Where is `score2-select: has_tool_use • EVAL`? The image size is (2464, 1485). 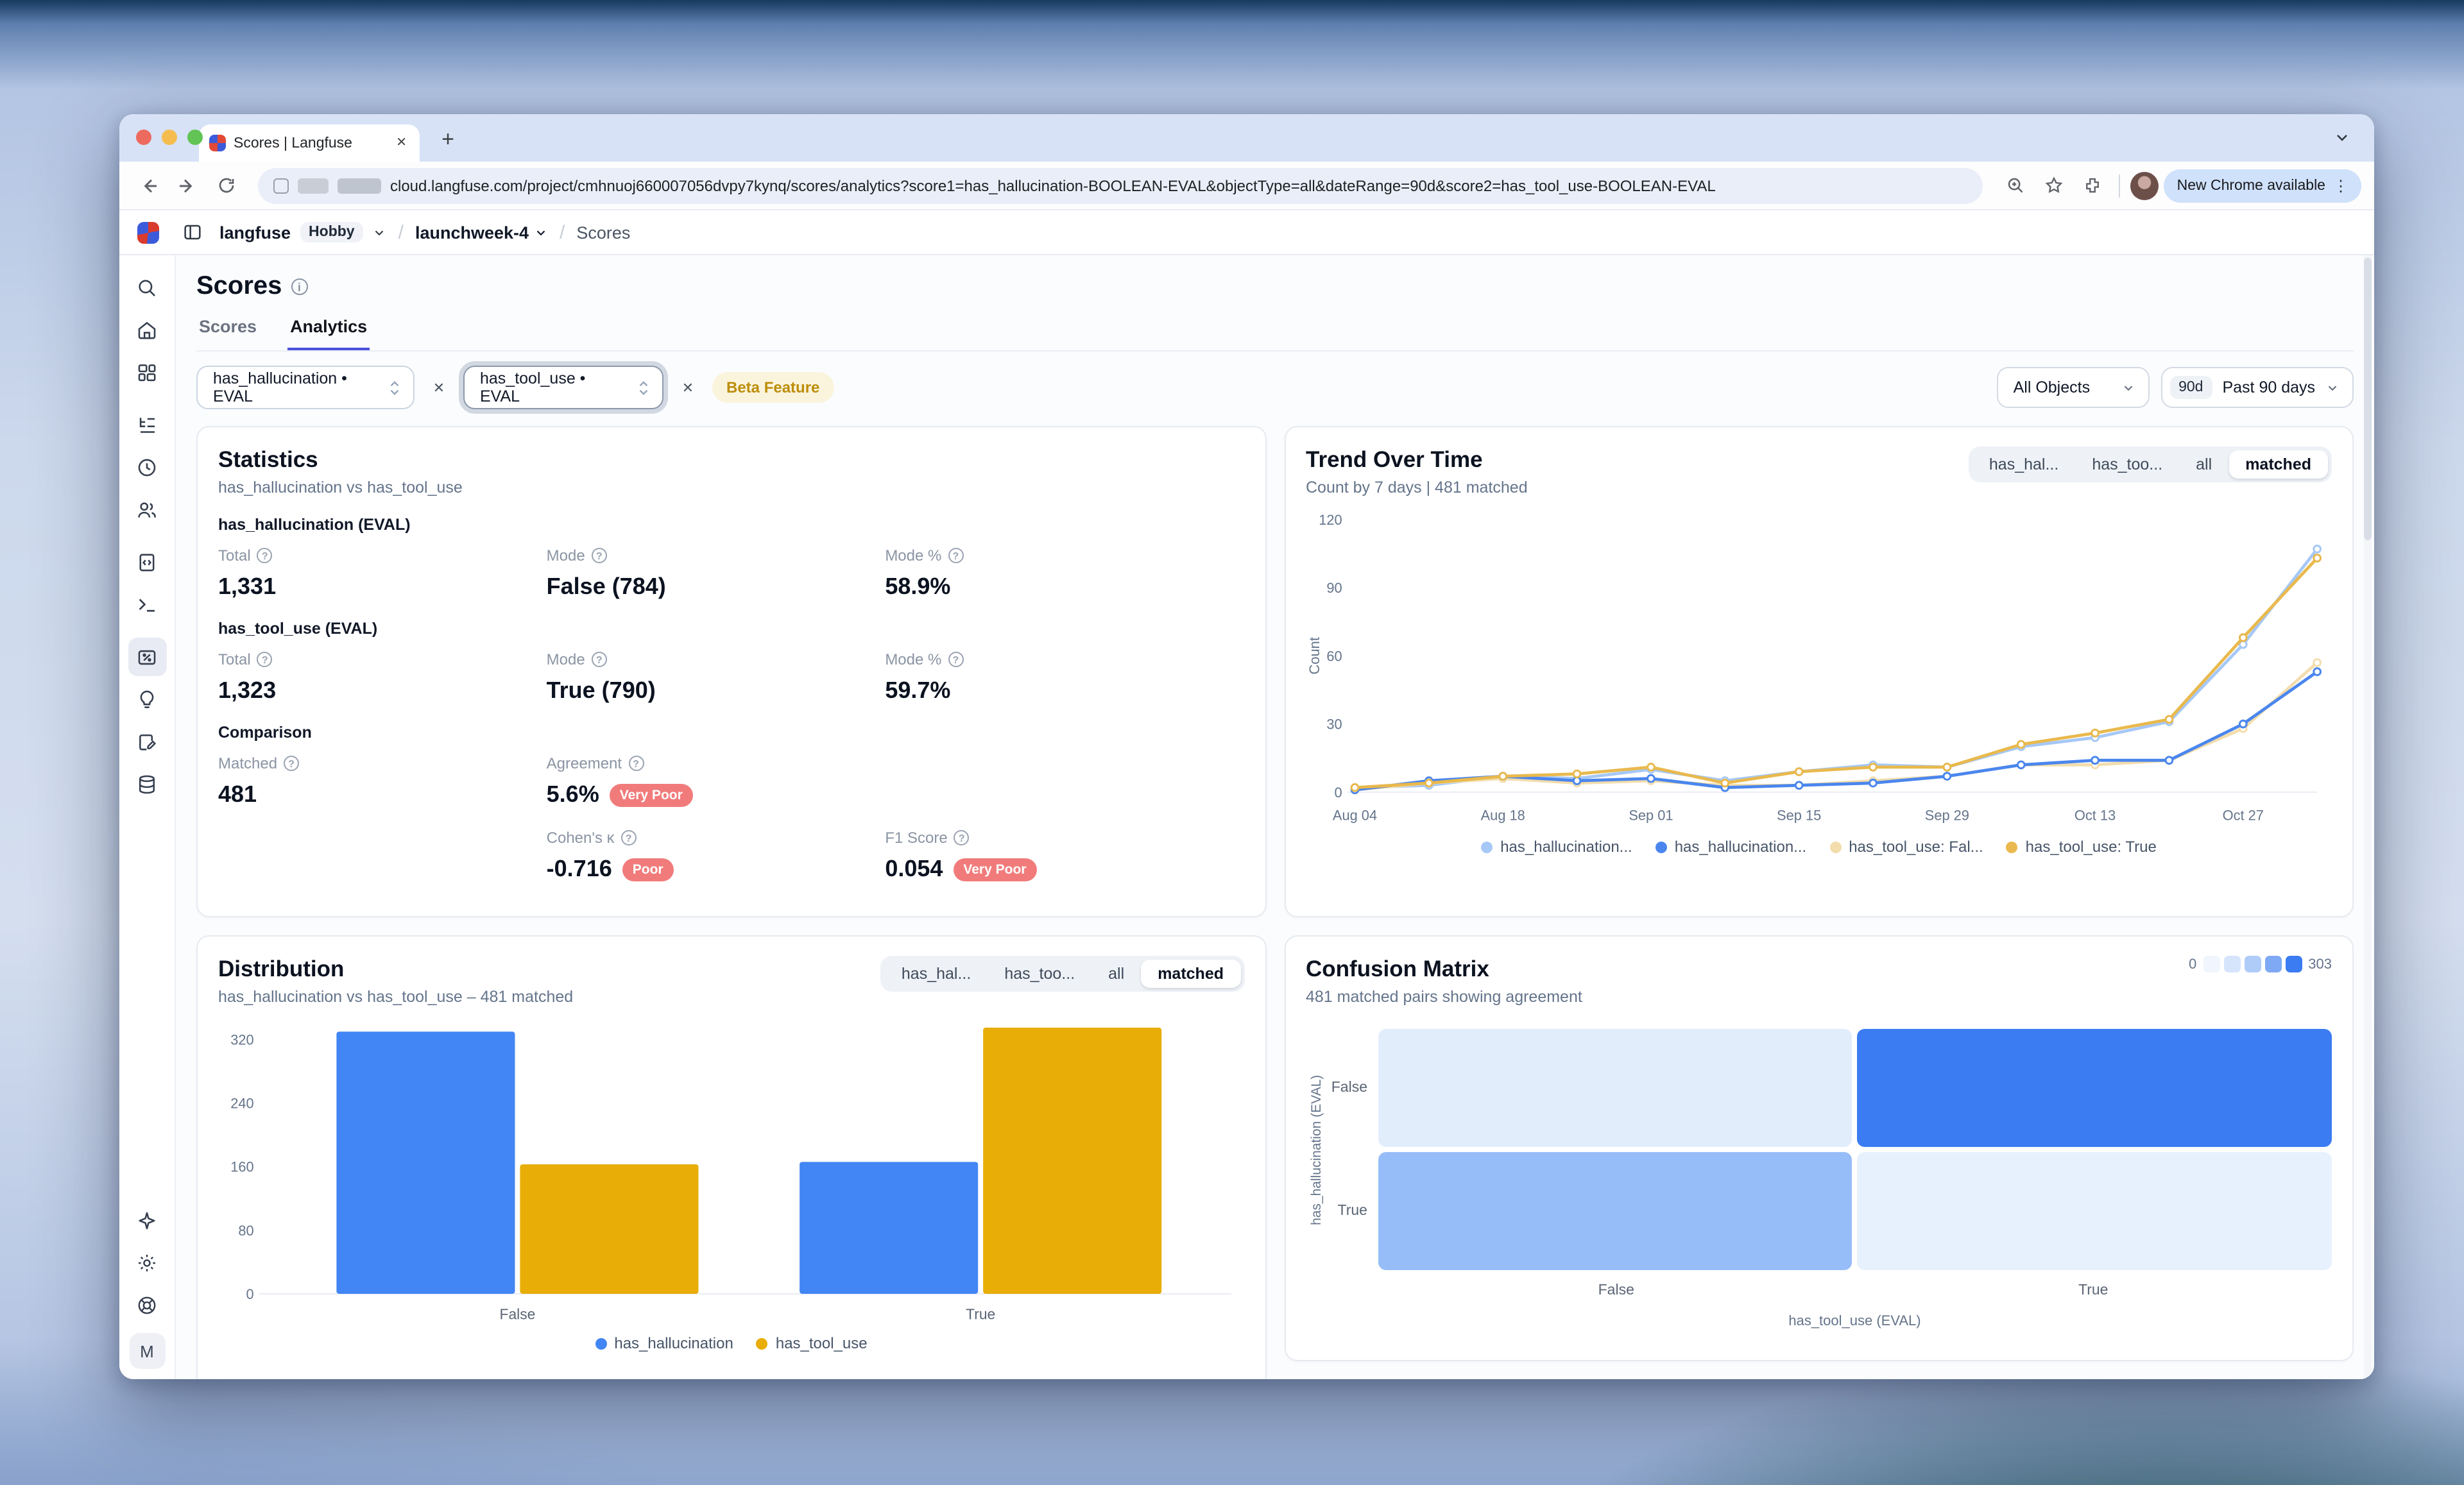 score2-select: has_tool_use • EVAL is located at coordinates (563, 387).